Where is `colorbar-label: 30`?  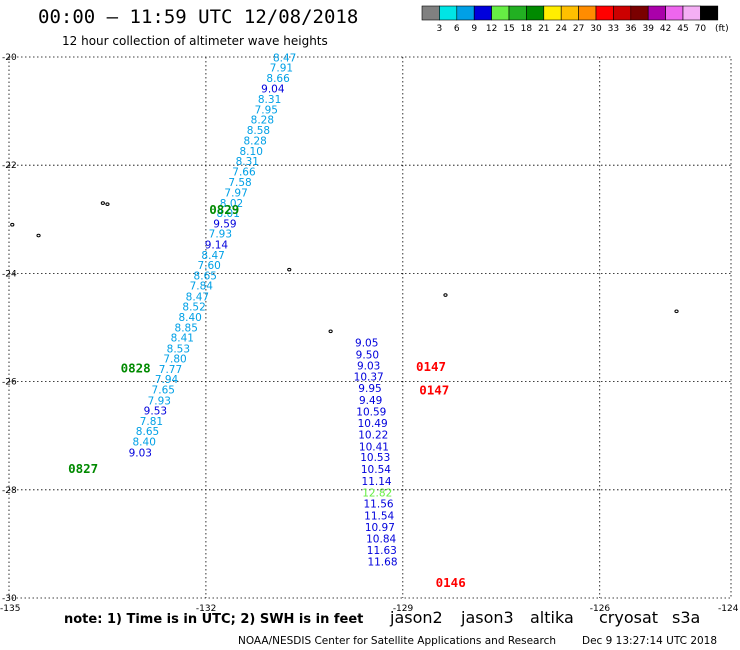 colorbar-label: 30 is located at coordinates (596, 29).